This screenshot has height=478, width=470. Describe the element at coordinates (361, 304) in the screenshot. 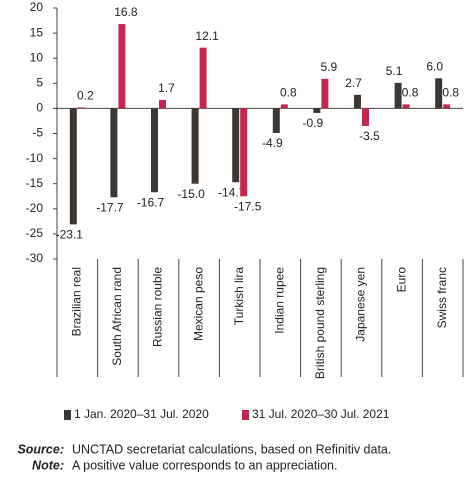

I see `x-tick-label: Japanese yen` at that location.